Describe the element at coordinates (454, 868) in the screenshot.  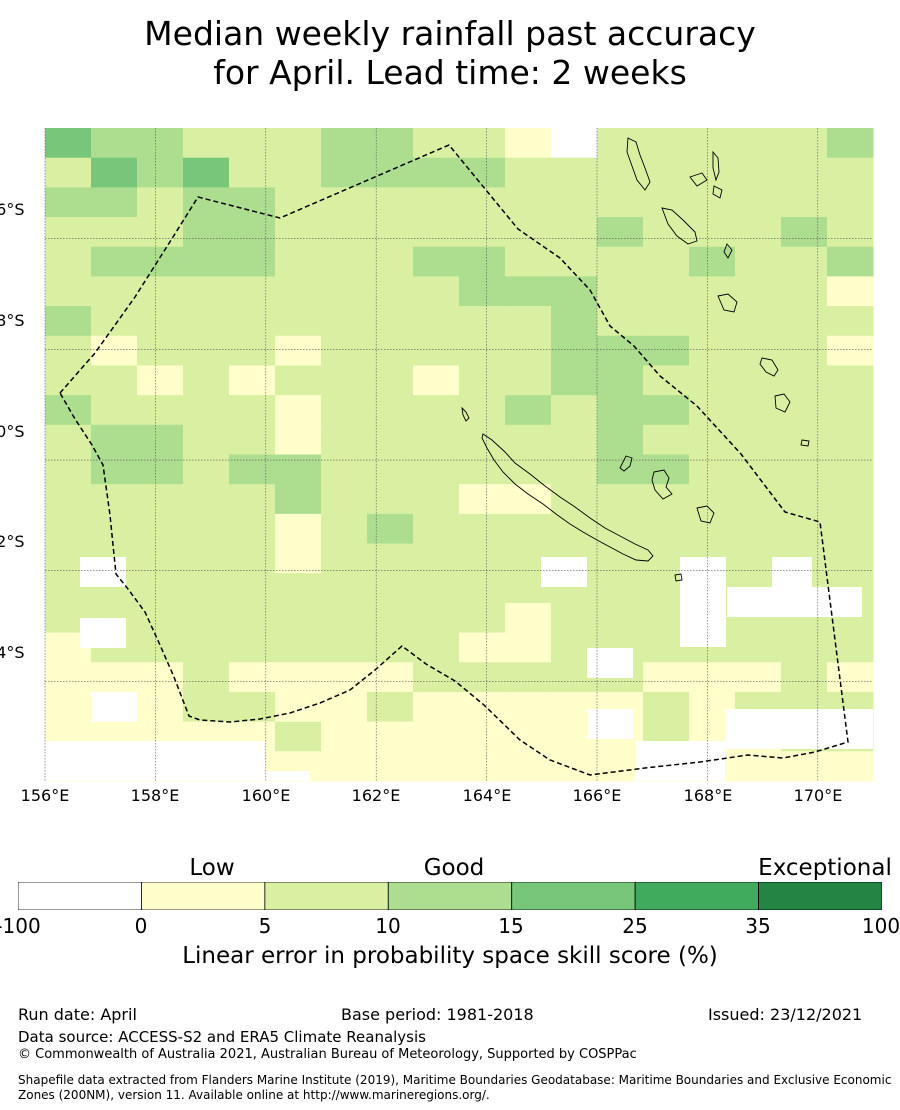
I see `colorbar-category-good: Good` at that location.